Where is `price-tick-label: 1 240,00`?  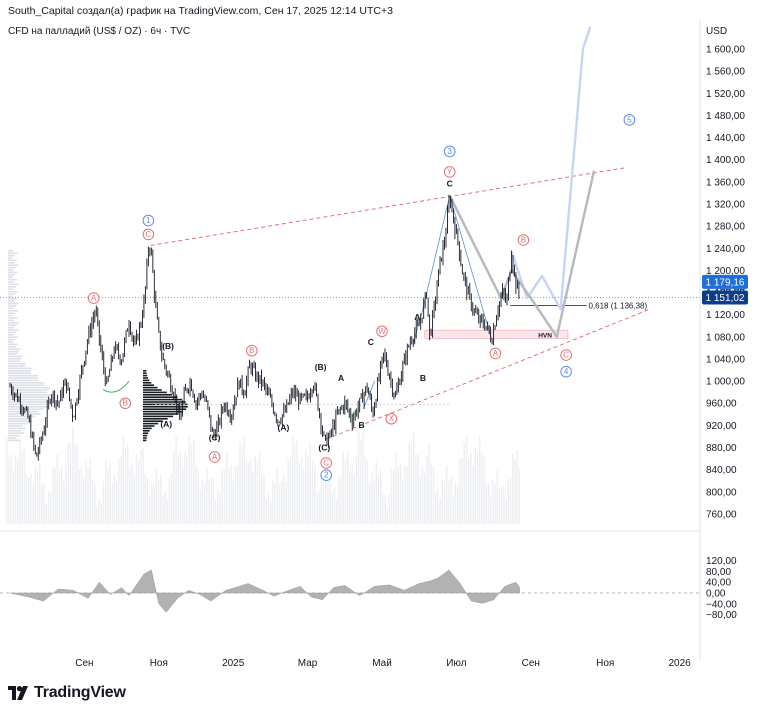
price-tick-label: 1 240,00 is located at coordinates (725, 249).